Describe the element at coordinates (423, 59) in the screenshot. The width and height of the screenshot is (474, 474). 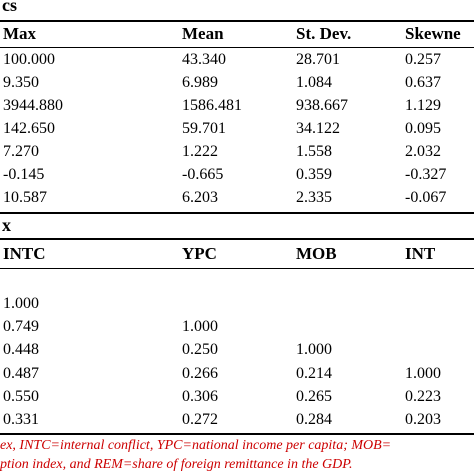
I see `table1-cell: 0.257` at that location.